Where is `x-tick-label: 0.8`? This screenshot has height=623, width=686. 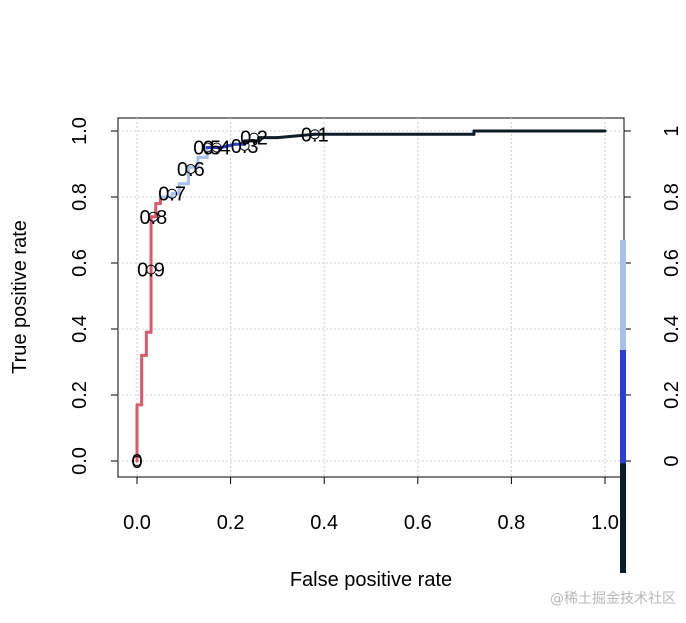 x-tick-label: 0.8 is located at coordinates (511, 523).